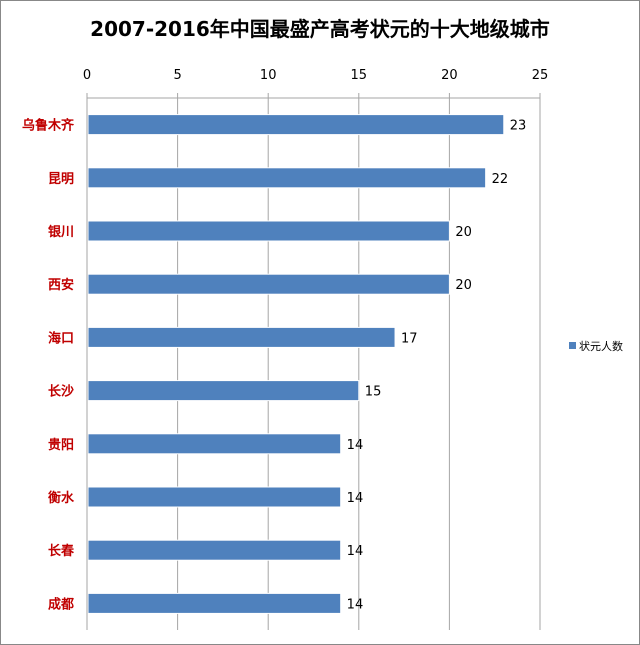 This screenshot has width=640, height=645. What do you see at coordinates (48, 126) in the screenshot?
I see `category-label: 乌鲁木齐` at bounding box center [48, 126].